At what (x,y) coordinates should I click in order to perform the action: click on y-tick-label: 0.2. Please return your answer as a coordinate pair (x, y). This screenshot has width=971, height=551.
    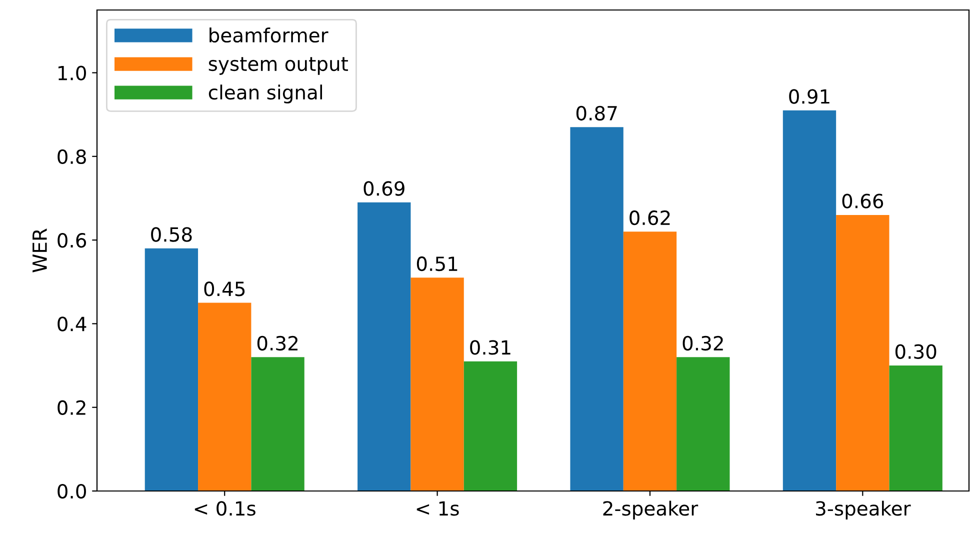
    Looking at the image, I should click on (72, 408).